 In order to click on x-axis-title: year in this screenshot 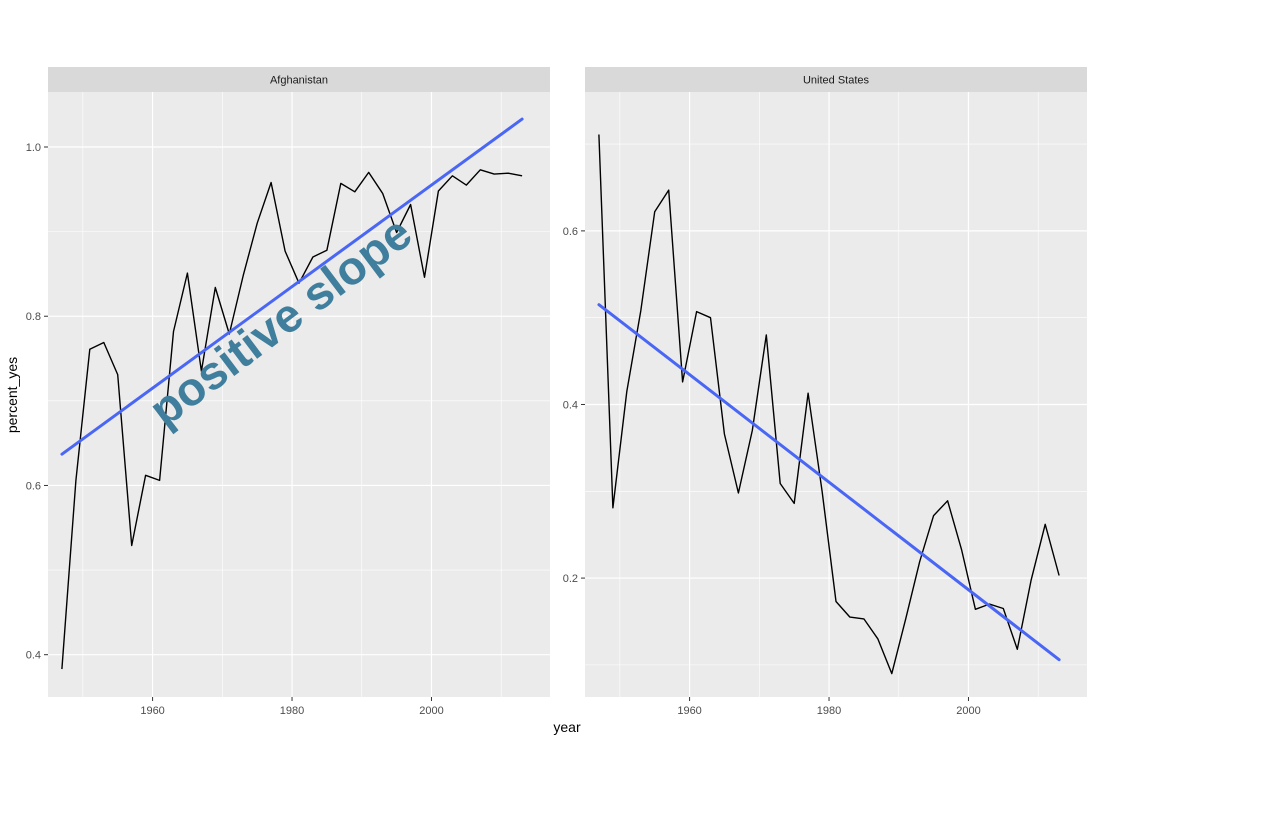, I will do `click(567, 727)`.